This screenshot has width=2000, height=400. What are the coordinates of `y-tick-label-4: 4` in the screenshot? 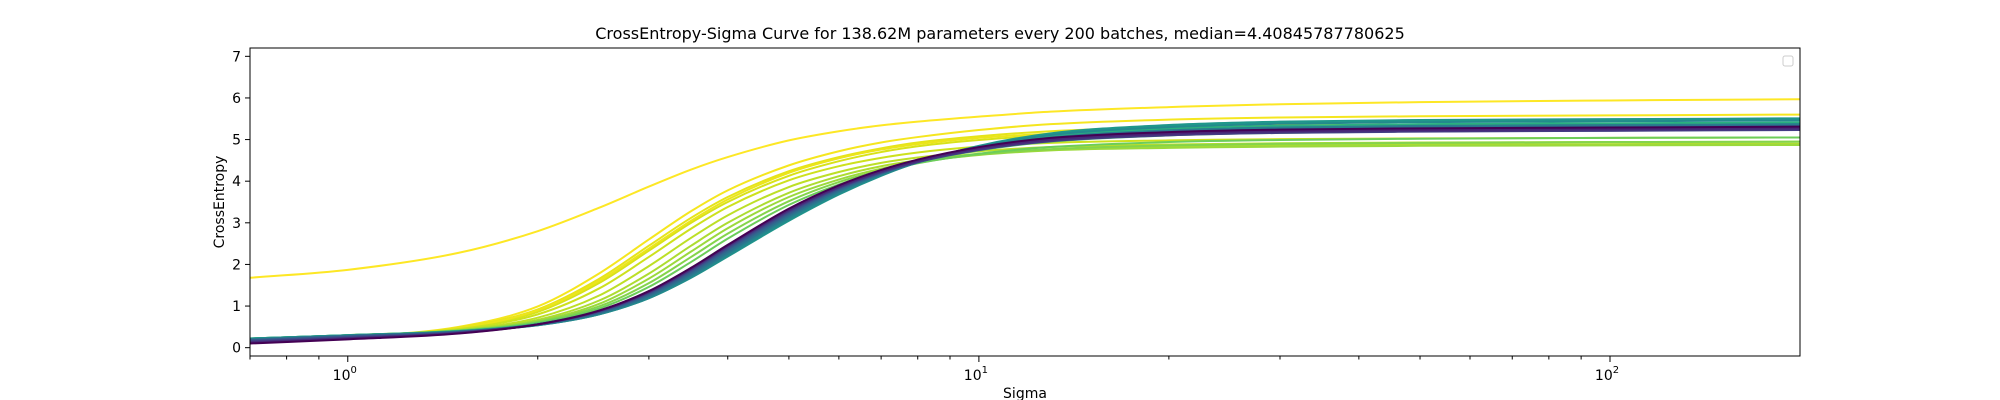 It's located at (236, 182).